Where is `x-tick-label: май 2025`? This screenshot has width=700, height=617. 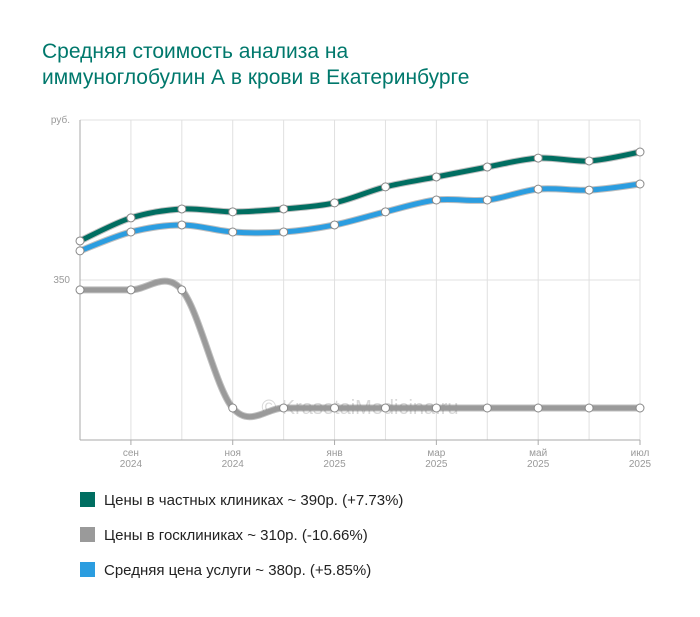 x-tick-label: май 2025 is located at coordinates (538, 459).